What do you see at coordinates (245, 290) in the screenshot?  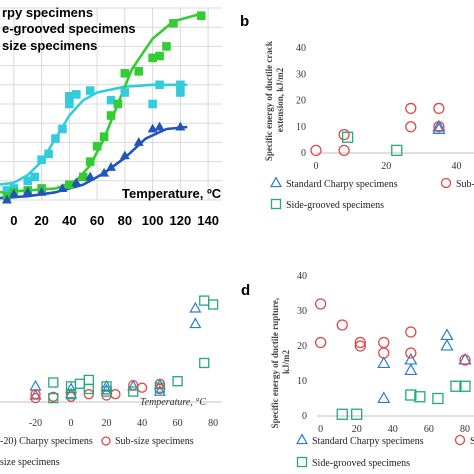 I see `panel-d-label: d` at bounding box center [245, 290].